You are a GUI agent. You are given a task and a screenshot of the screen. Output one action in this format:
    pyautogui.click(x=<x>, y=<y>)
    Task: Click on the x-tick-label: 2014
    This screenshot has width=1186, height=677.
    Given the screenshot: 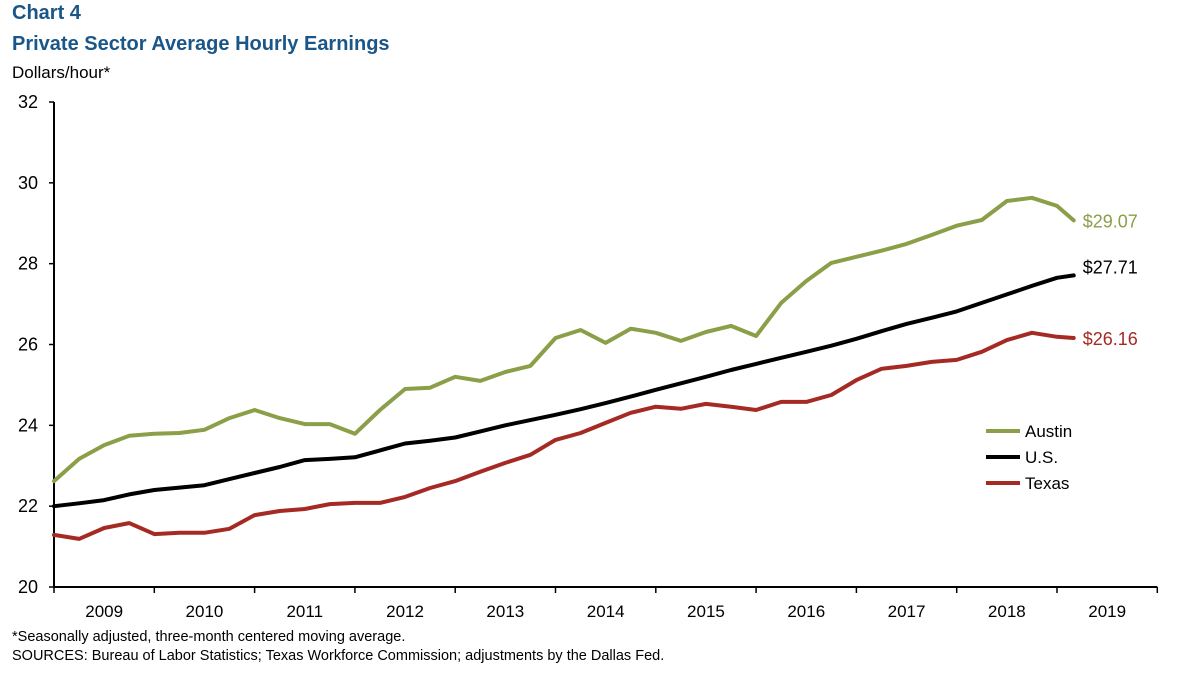 What is the action you would take?
    pyautogui.click(x=606, y=611)
    